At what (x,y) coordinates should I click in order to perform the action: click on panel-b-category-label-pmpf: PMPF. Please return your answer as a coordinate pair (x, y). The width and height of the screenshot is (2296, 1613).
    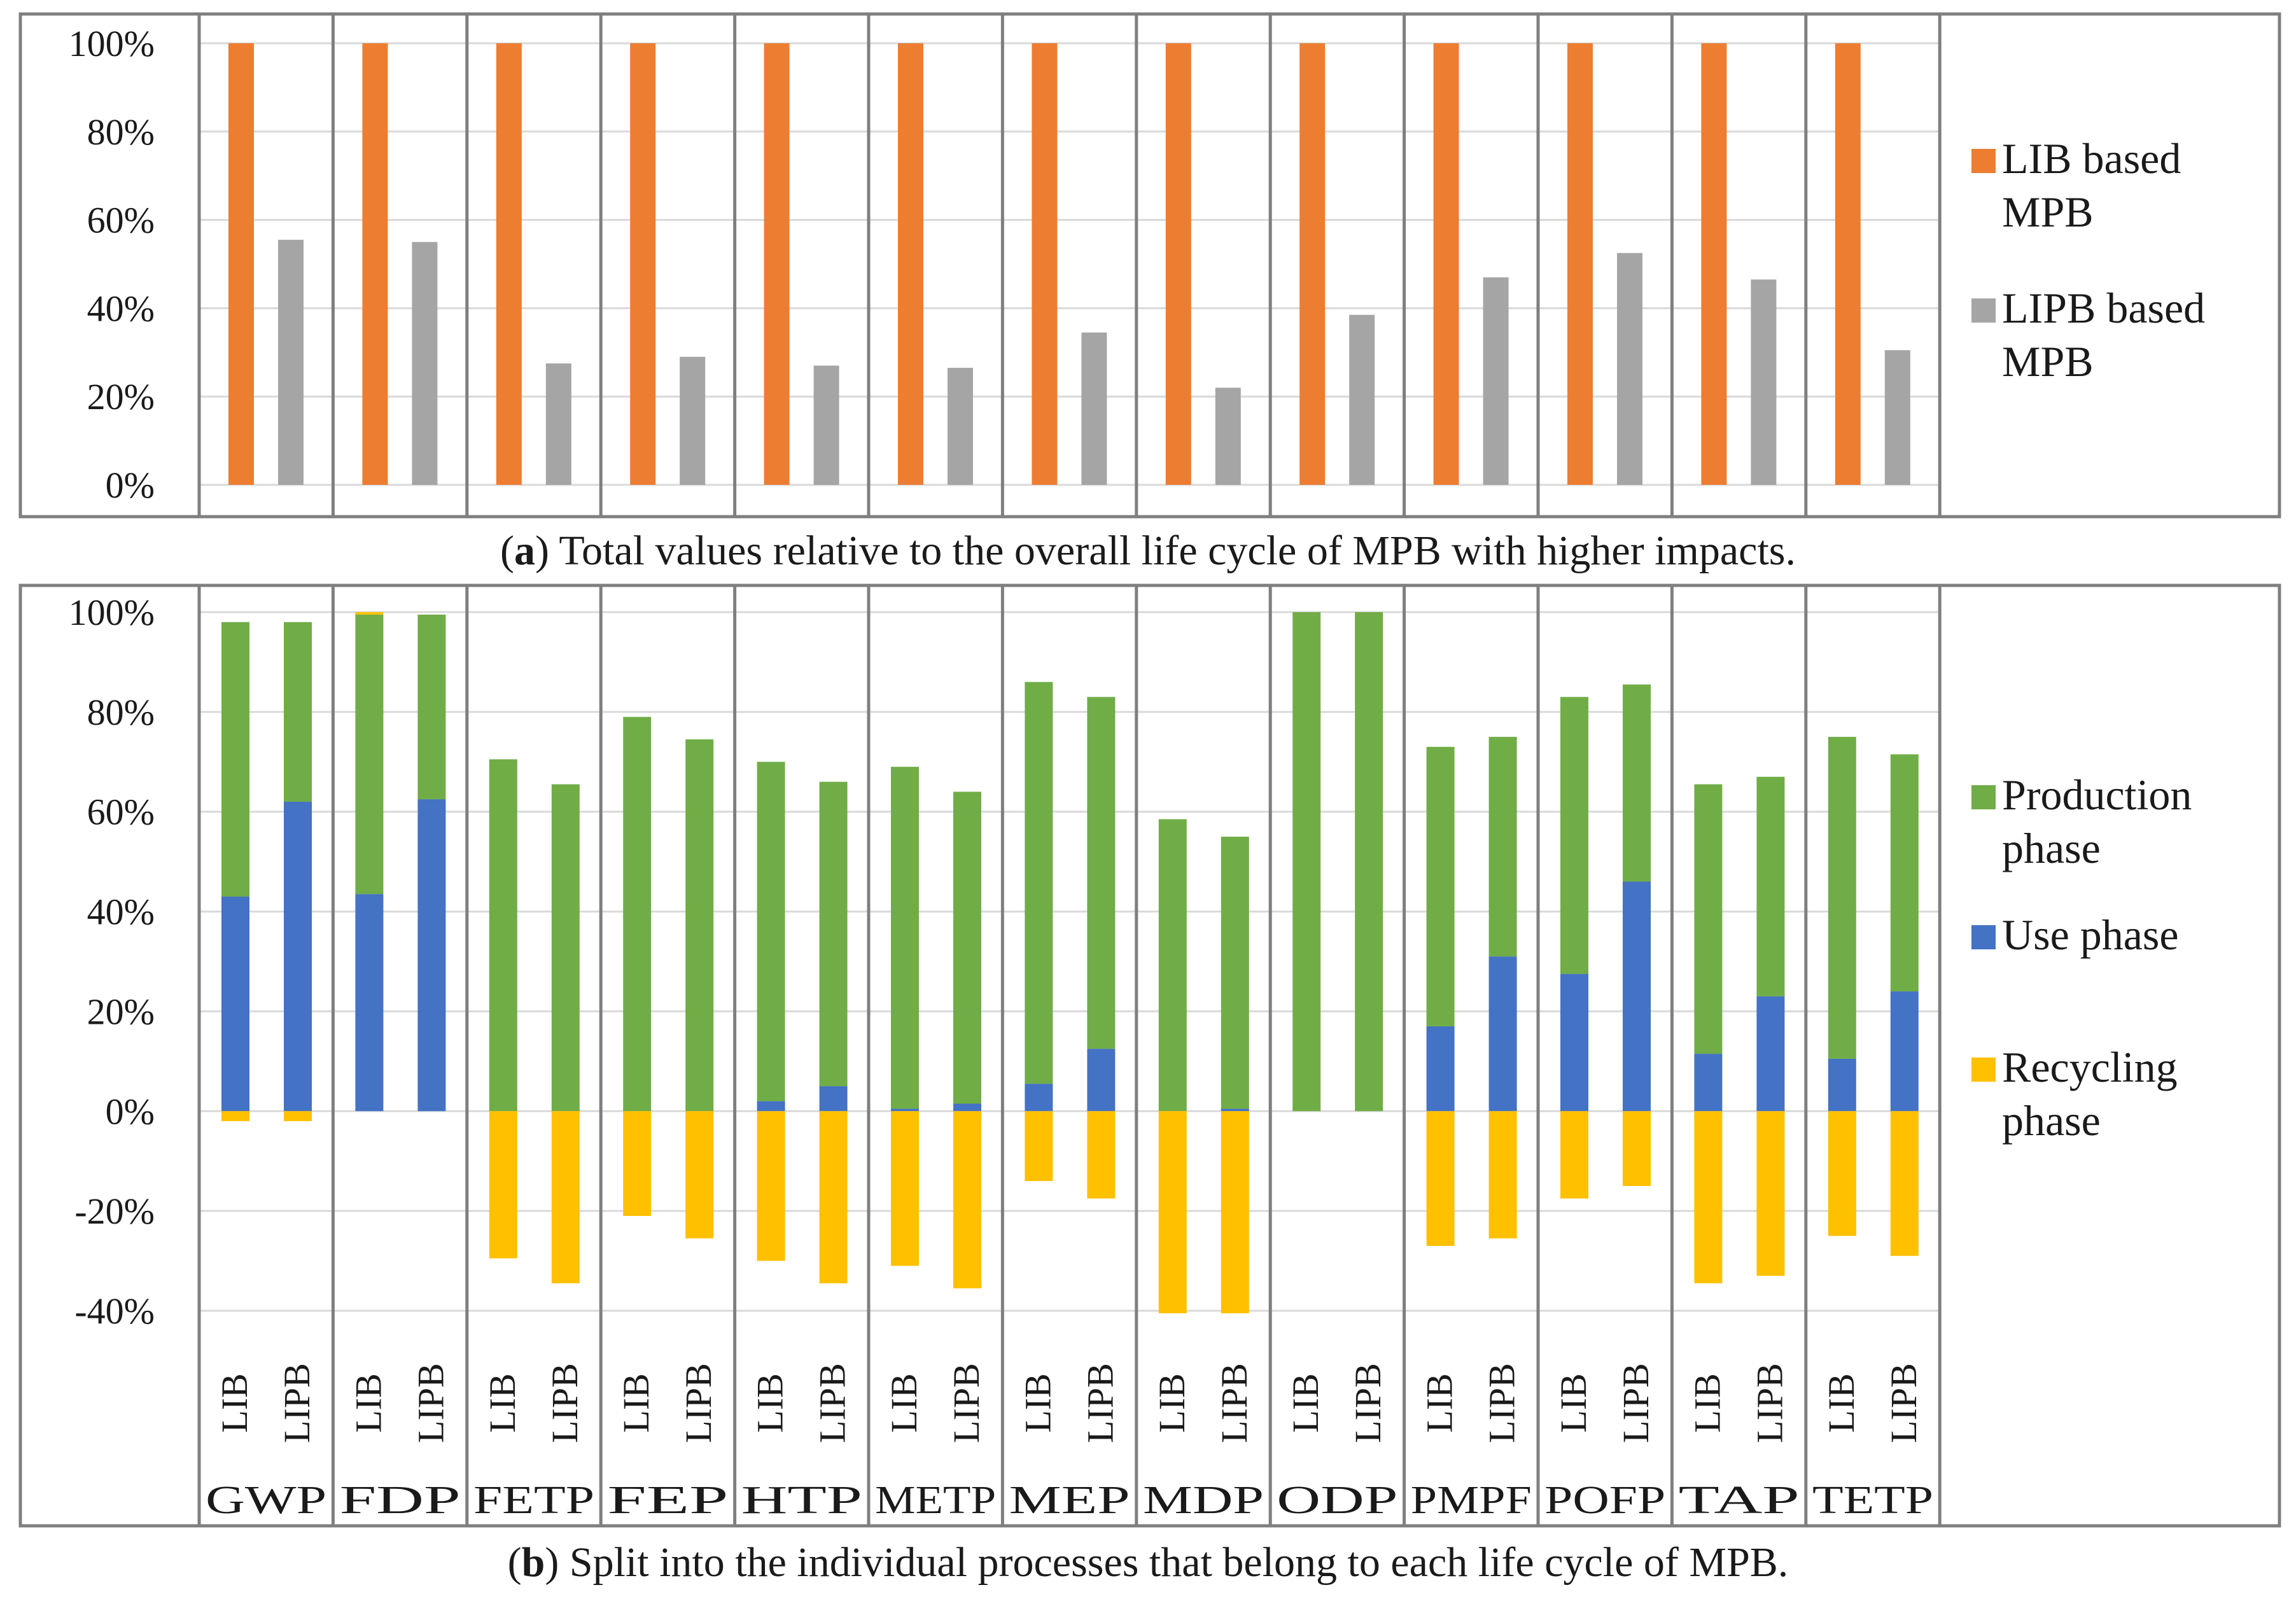
    Looking at the image, I should click on (1471, 1501).